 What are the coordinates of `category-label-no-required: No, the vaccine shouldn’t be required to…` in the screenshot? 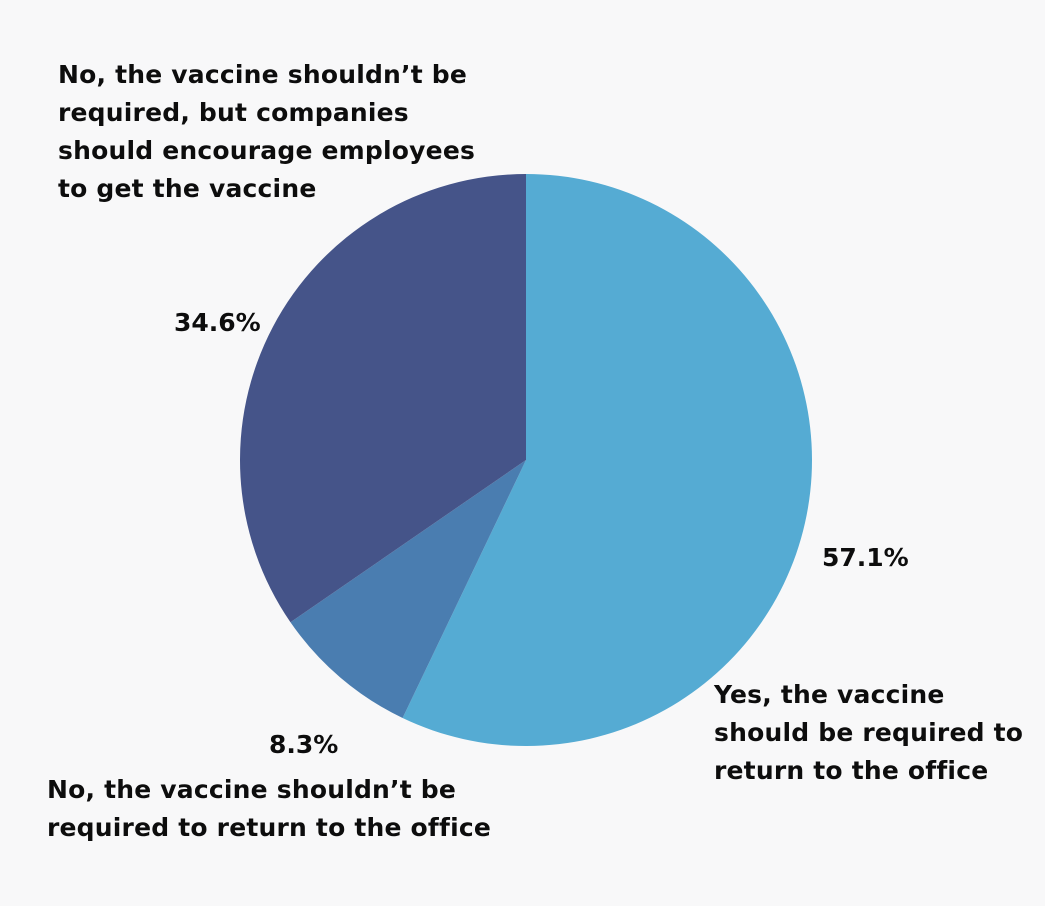 It's located at (269, 809).